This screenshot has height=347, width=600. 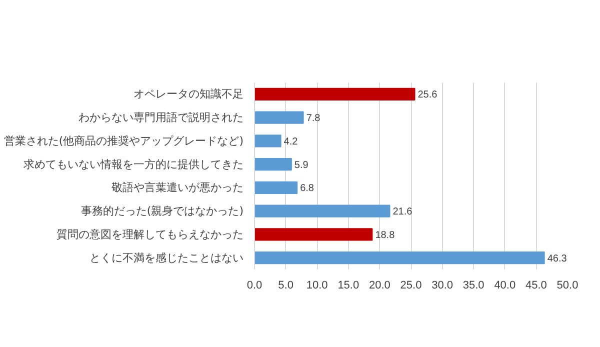 What do you see at coordinates (124, 141) in the screenshot?
I see `y-tick-label: 営業された(他商品の推奨やアップグレードなど)` at bounding box center [124, 141].